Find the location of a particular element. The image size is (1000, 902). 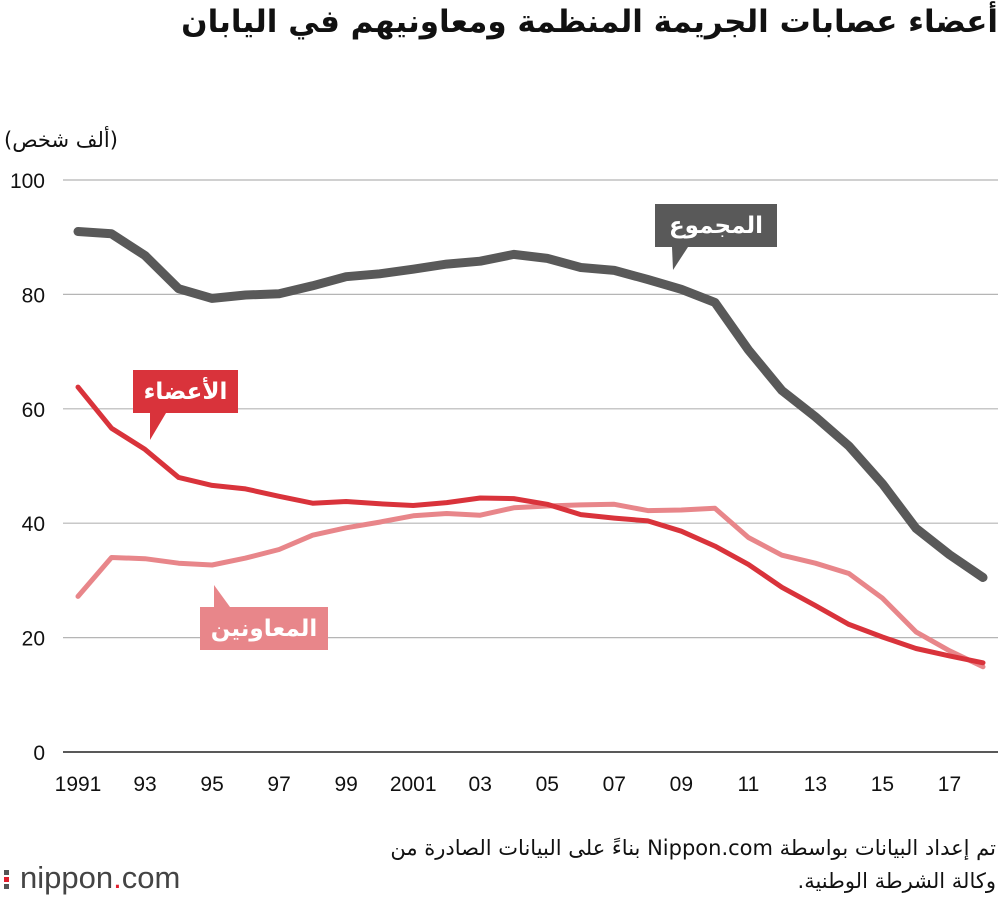

logo-dots-icon is located at coordinates (7, 879).